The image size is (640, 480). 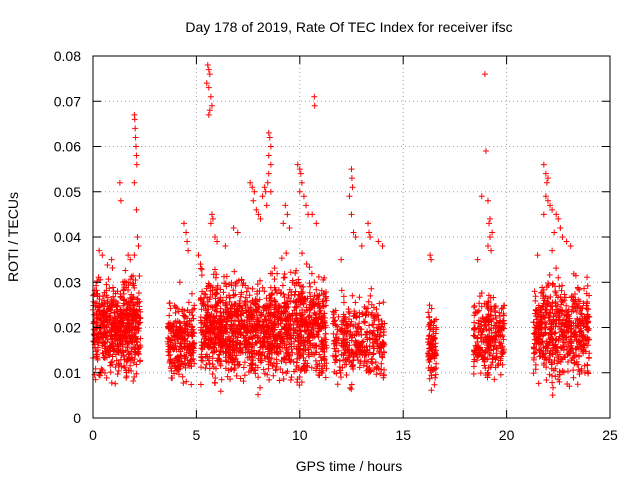 What do you see at coordinates (77, 418) in the screenshot?
I see `y-tick-label: 0` at bounding box center [77, 418].